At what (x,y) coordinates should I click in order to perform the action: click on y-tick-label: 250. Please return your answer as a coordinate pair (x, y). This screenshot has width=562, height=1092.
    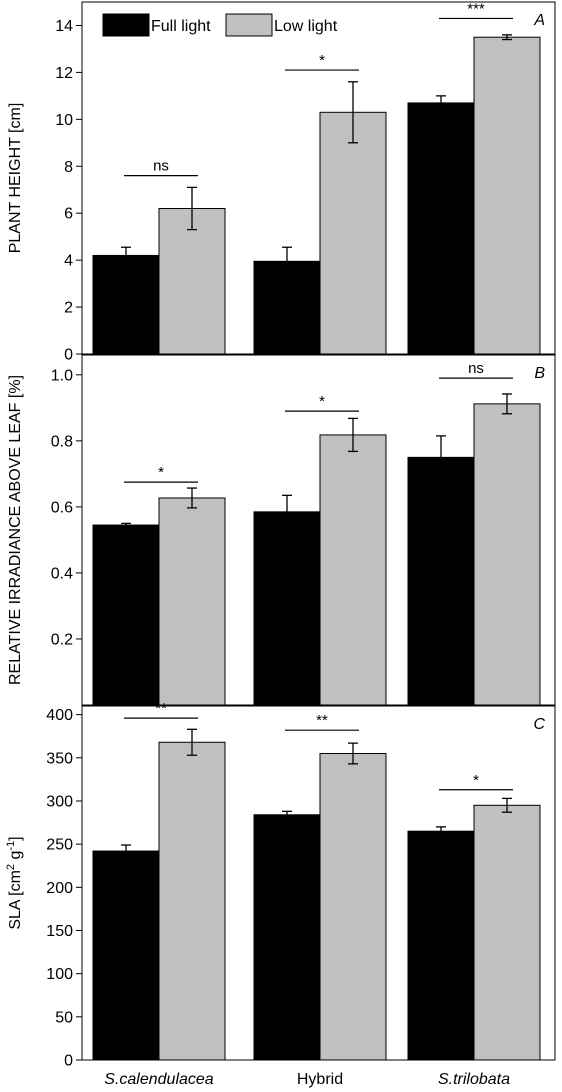
    Looking at the image, I should click on (59, 845).